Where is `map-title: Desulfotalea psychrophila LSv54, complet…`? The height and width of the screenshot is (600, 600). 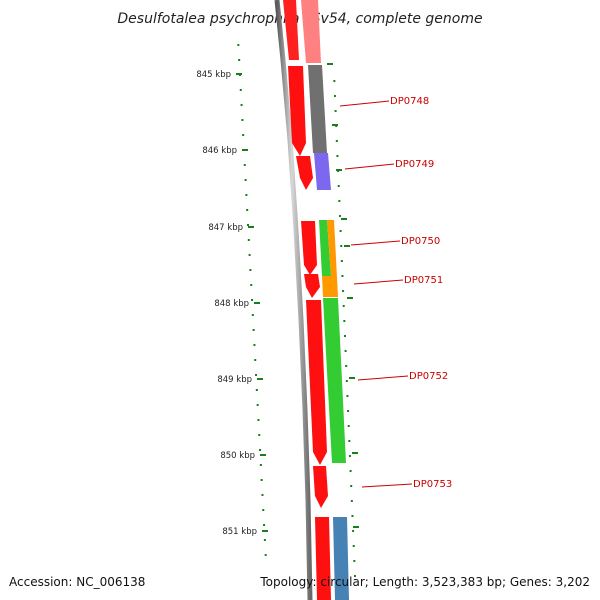 map-title: Desulfotalea psychrophila LSv54, complet… is located at coordinates (299, 19).